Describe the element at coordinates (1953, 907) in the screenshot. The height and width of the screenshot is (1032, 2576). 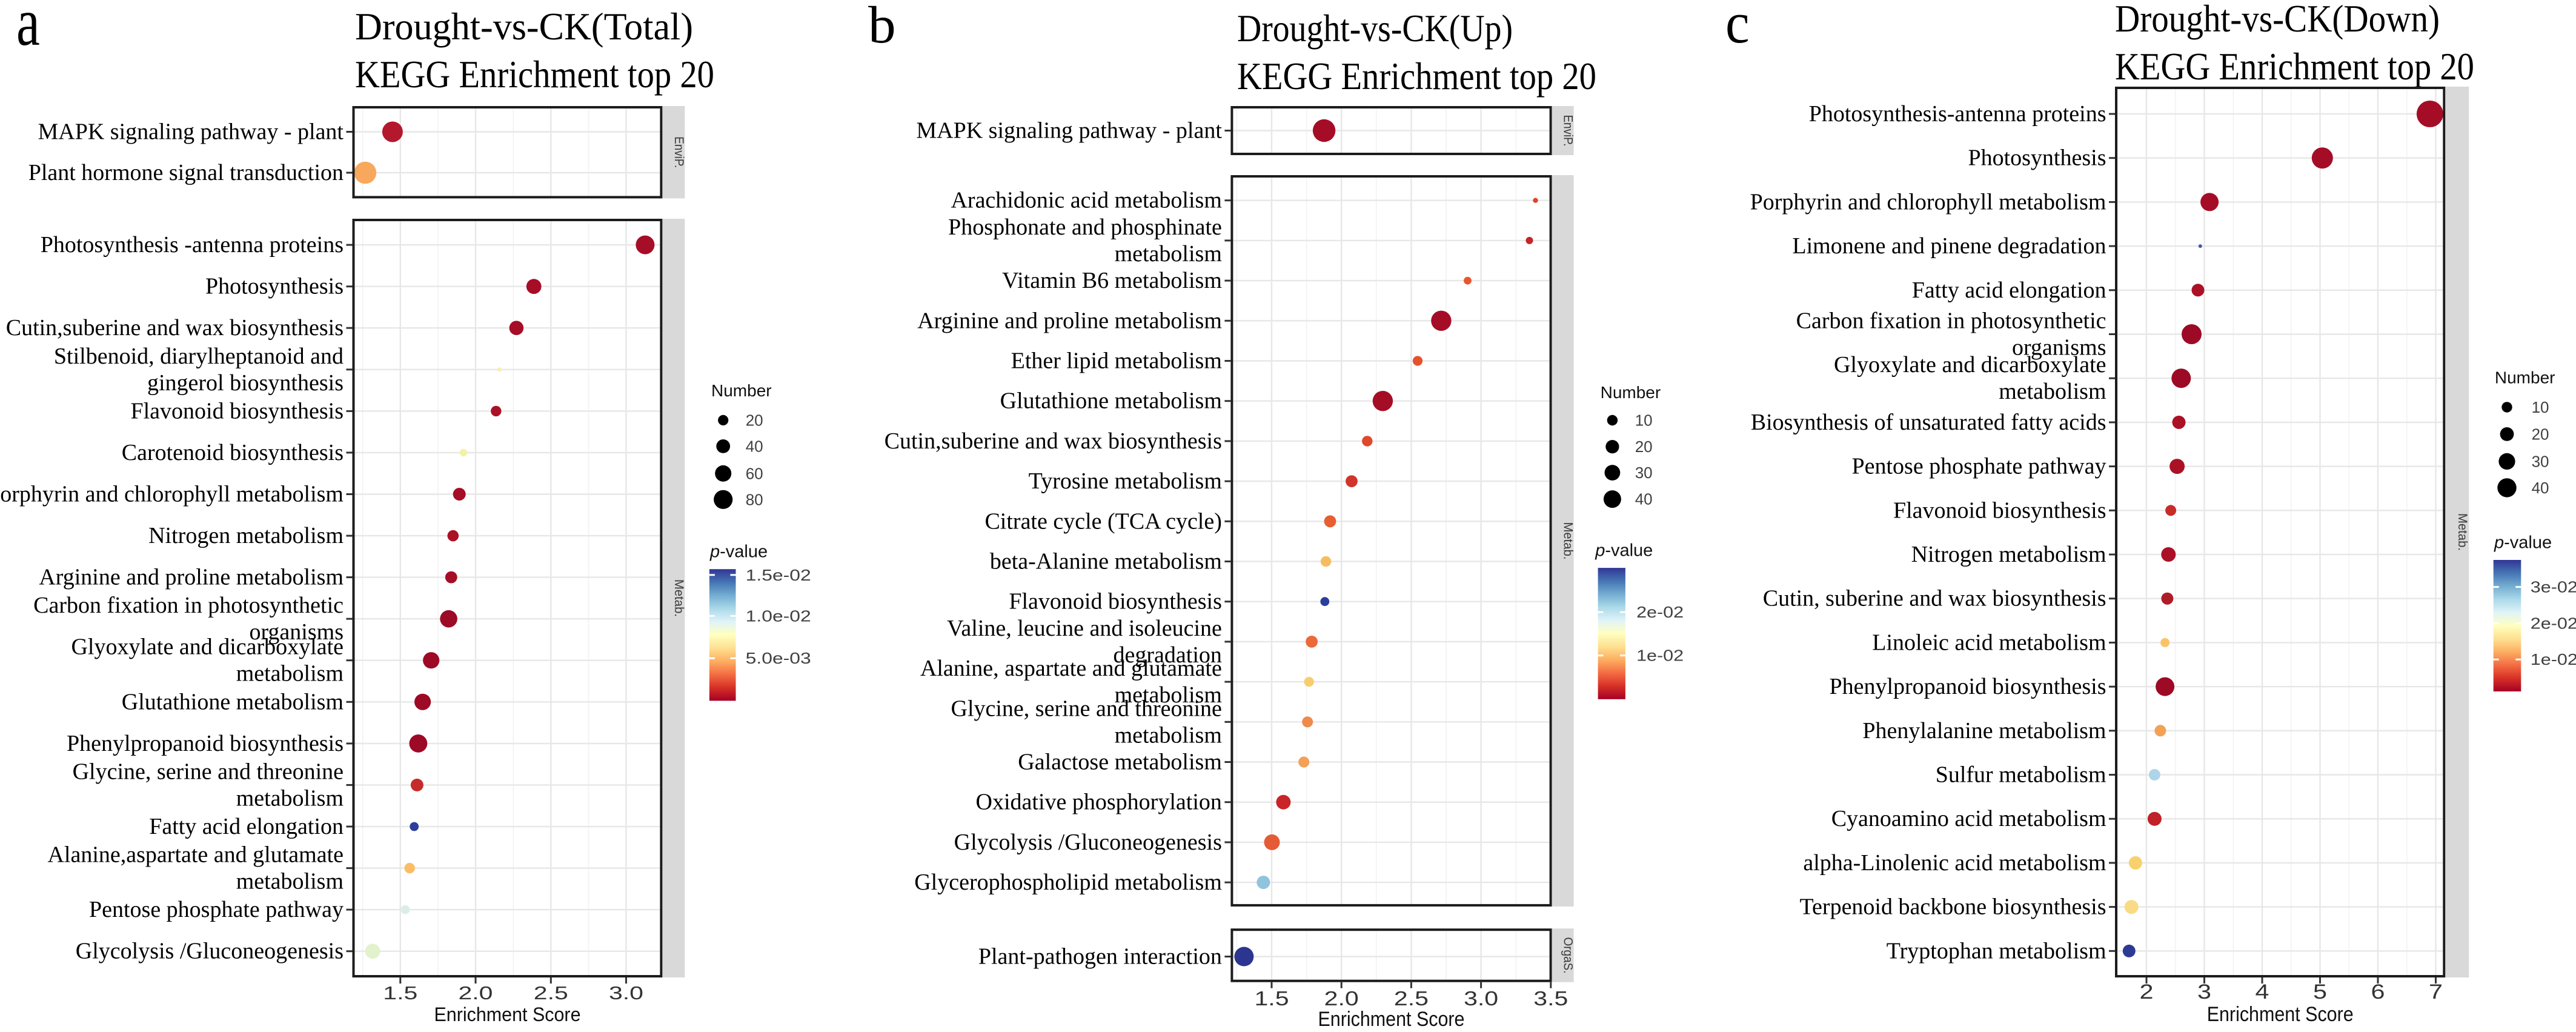
I see `svg-text:Terpenoid backbone biosynthesi: Terpenoid backbone biosynthesis` at that location.